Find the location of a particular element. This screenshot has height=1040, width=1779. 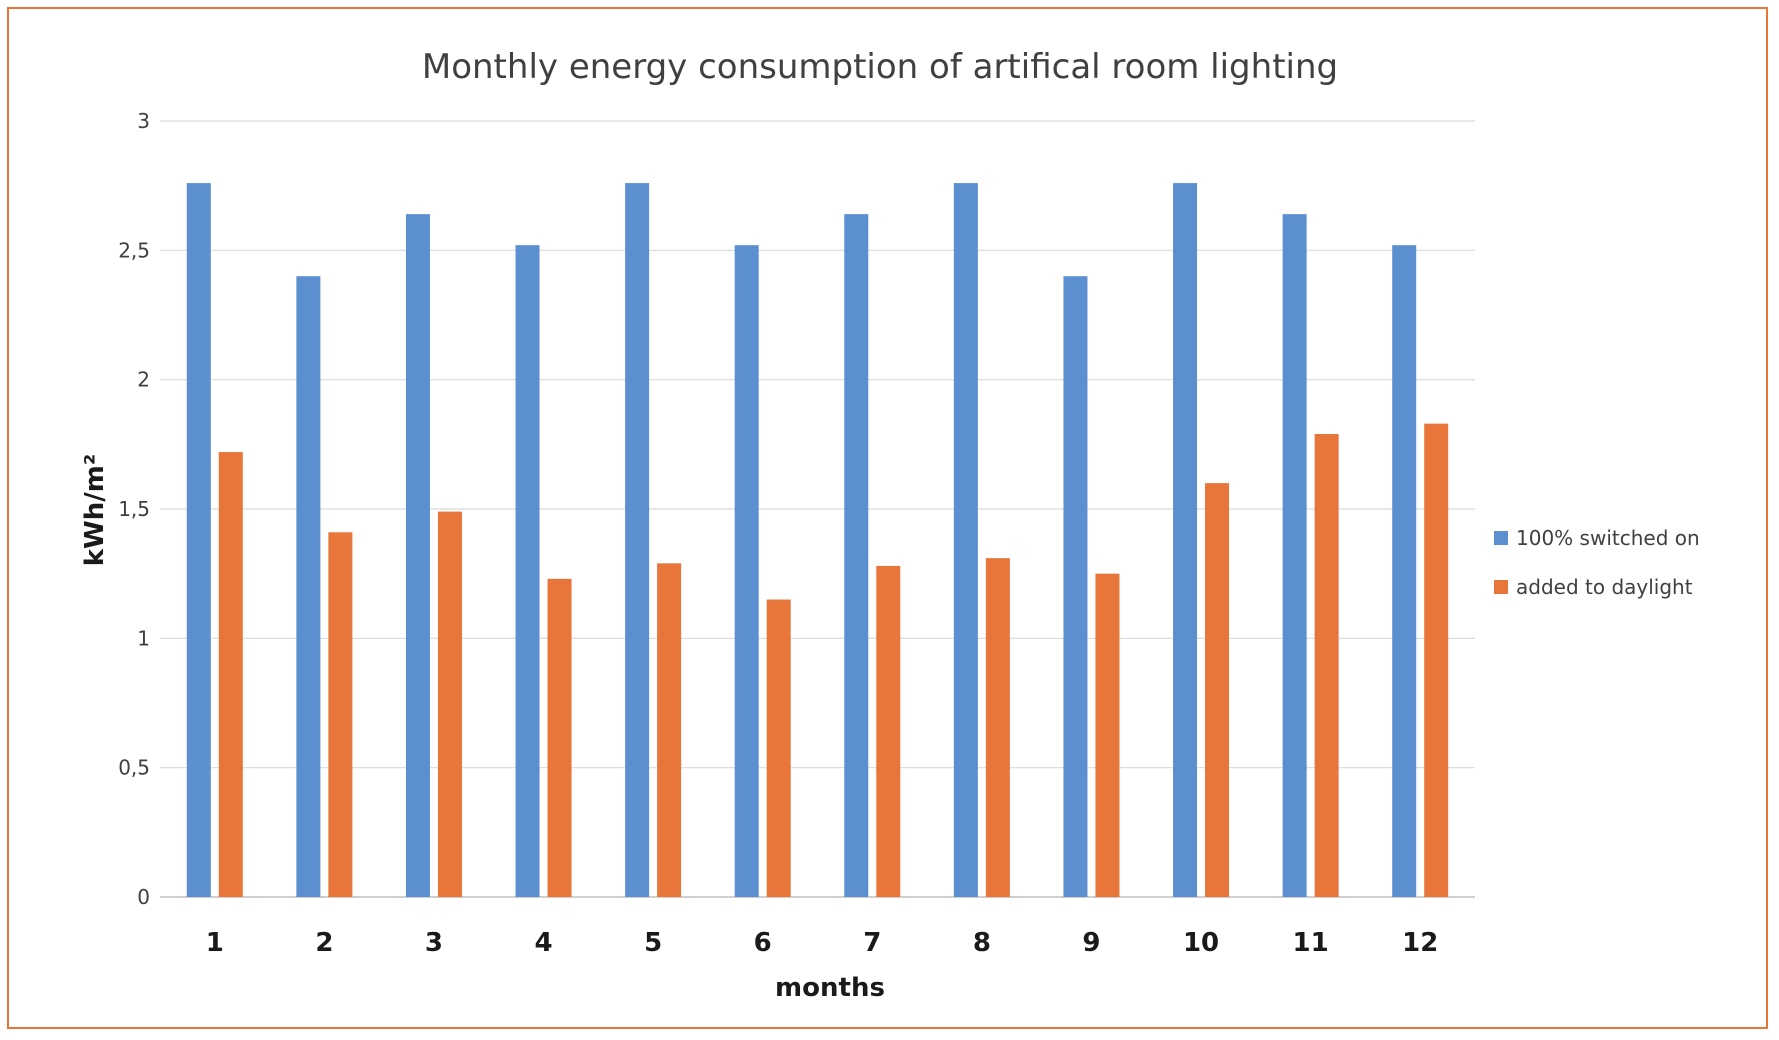

x-tick-label: 2 is located at coordinates (324, 943).